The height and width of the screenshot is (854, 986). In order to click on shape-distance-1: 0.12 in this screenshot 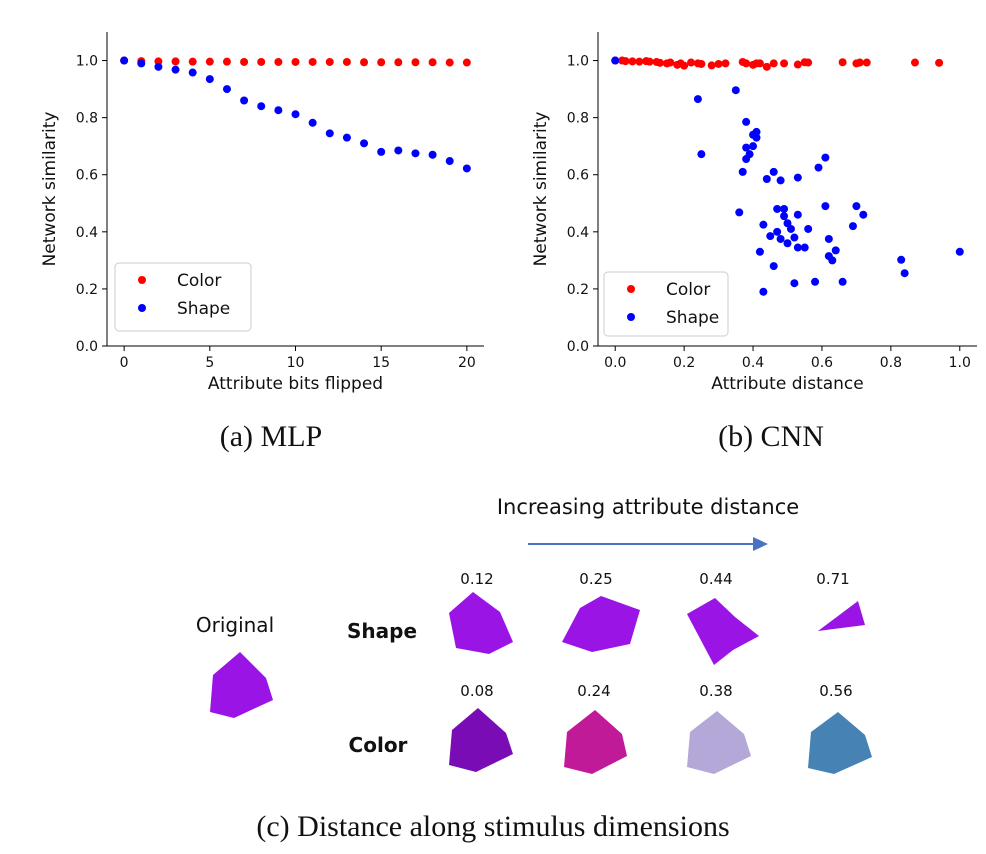, I will do `click(476, 579)`.